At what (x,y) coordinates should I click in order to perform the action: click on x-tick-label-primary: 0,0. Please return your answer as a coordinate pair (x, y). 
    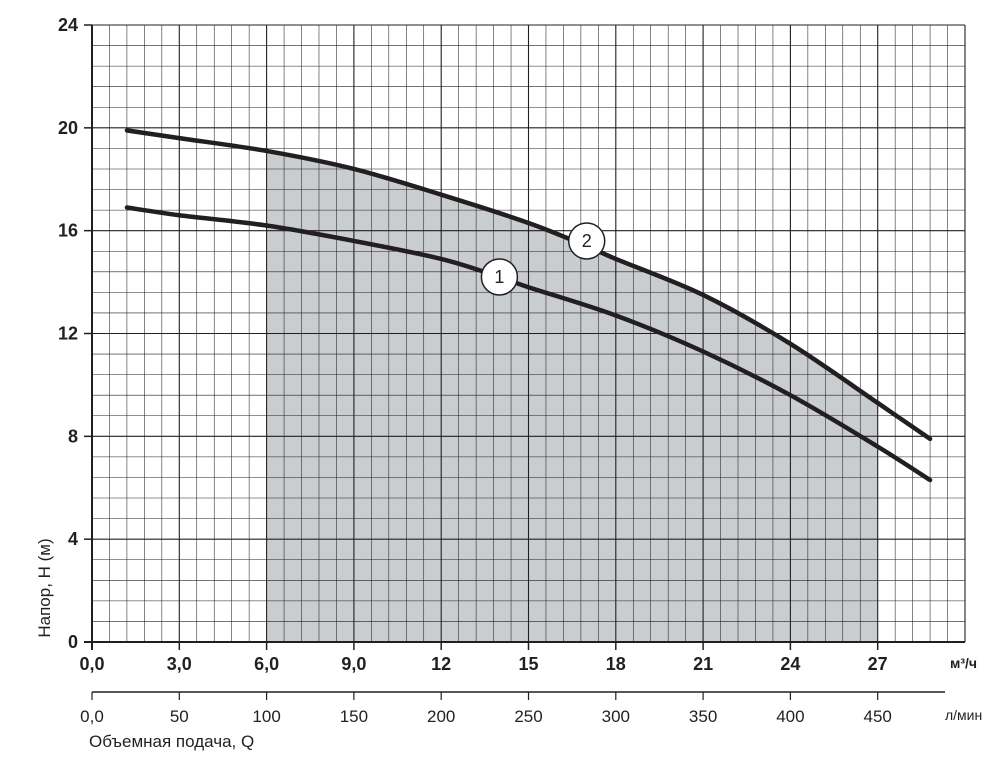
    Looking at the image, I should click on (91, 664).